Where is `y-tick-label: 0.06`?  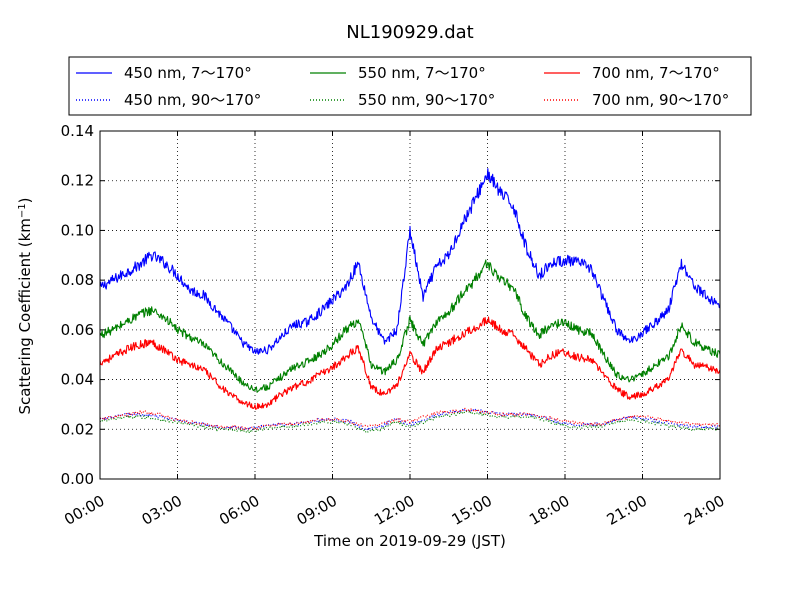 y-tick-label: 0.06 is located at coordinates (77, 330).